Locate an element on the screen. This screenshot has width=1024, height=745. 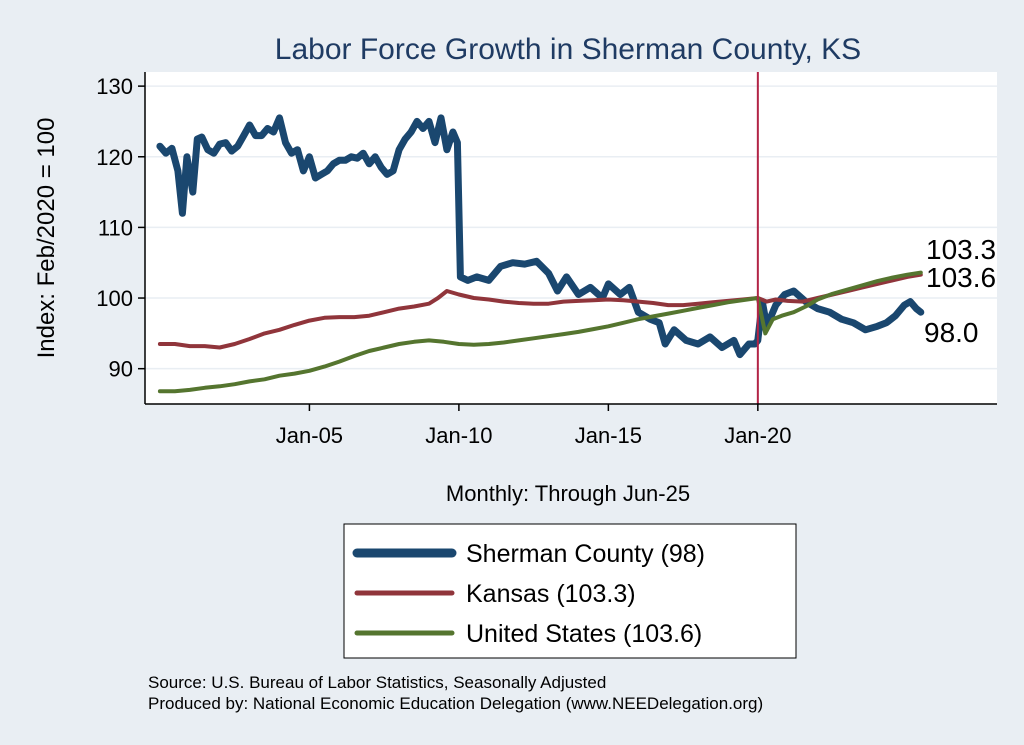
x-axis-title: Monthly: Through Jun-25 is located at coordinates (568, 493).